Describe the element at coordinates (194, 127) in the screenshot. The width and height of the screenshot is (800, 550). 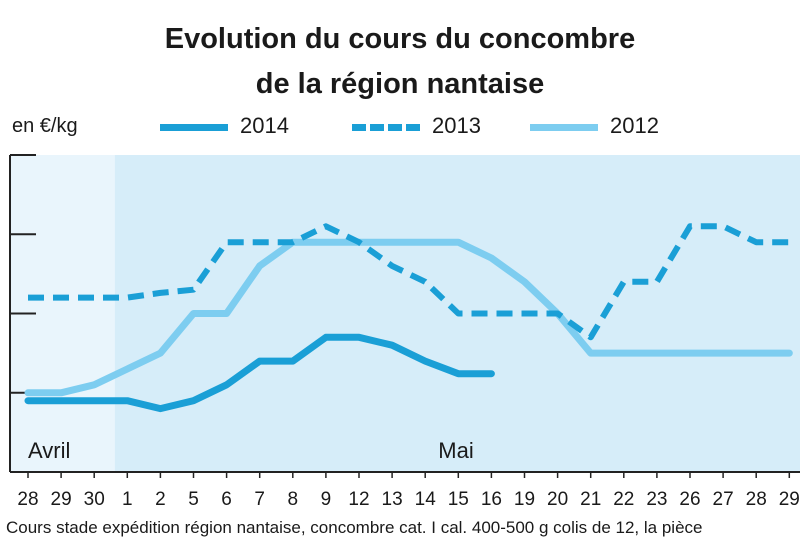
I see `legend-swatch-2014` at that location.